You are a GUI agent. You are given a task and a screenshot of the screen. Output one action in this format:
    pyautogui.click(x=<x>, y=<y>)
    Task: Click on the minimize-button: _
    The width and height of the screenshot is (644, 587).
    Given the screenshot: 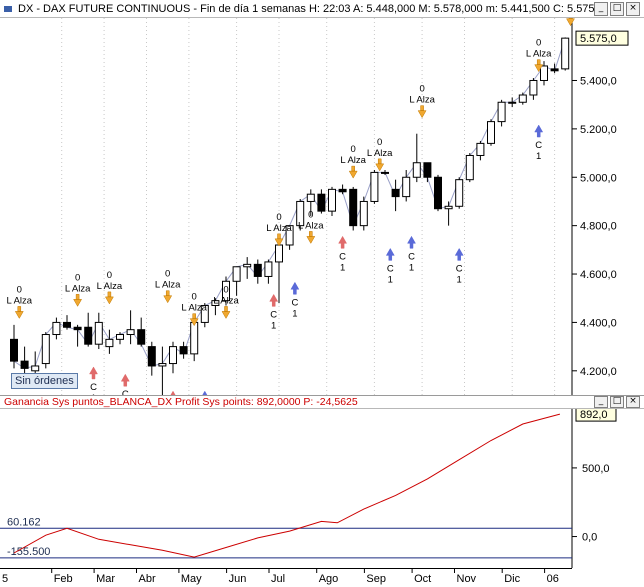 What is the action you would take?
    pyautogui.click(x=601, y=8)
    